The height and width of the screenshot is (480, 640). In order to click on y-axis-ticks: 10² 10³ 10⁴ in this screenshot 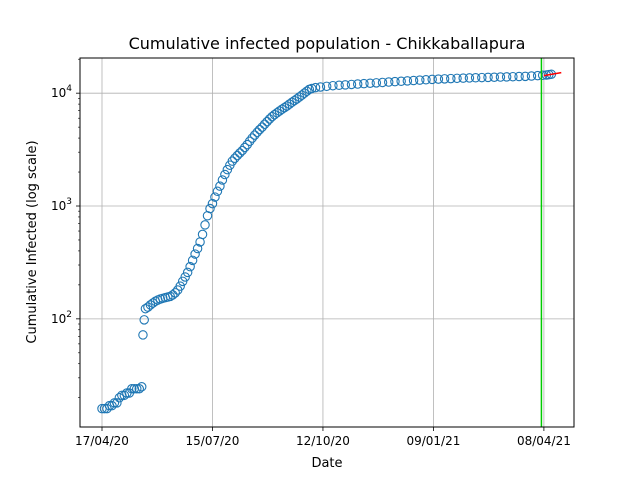, I will do `click(65, 228)`.